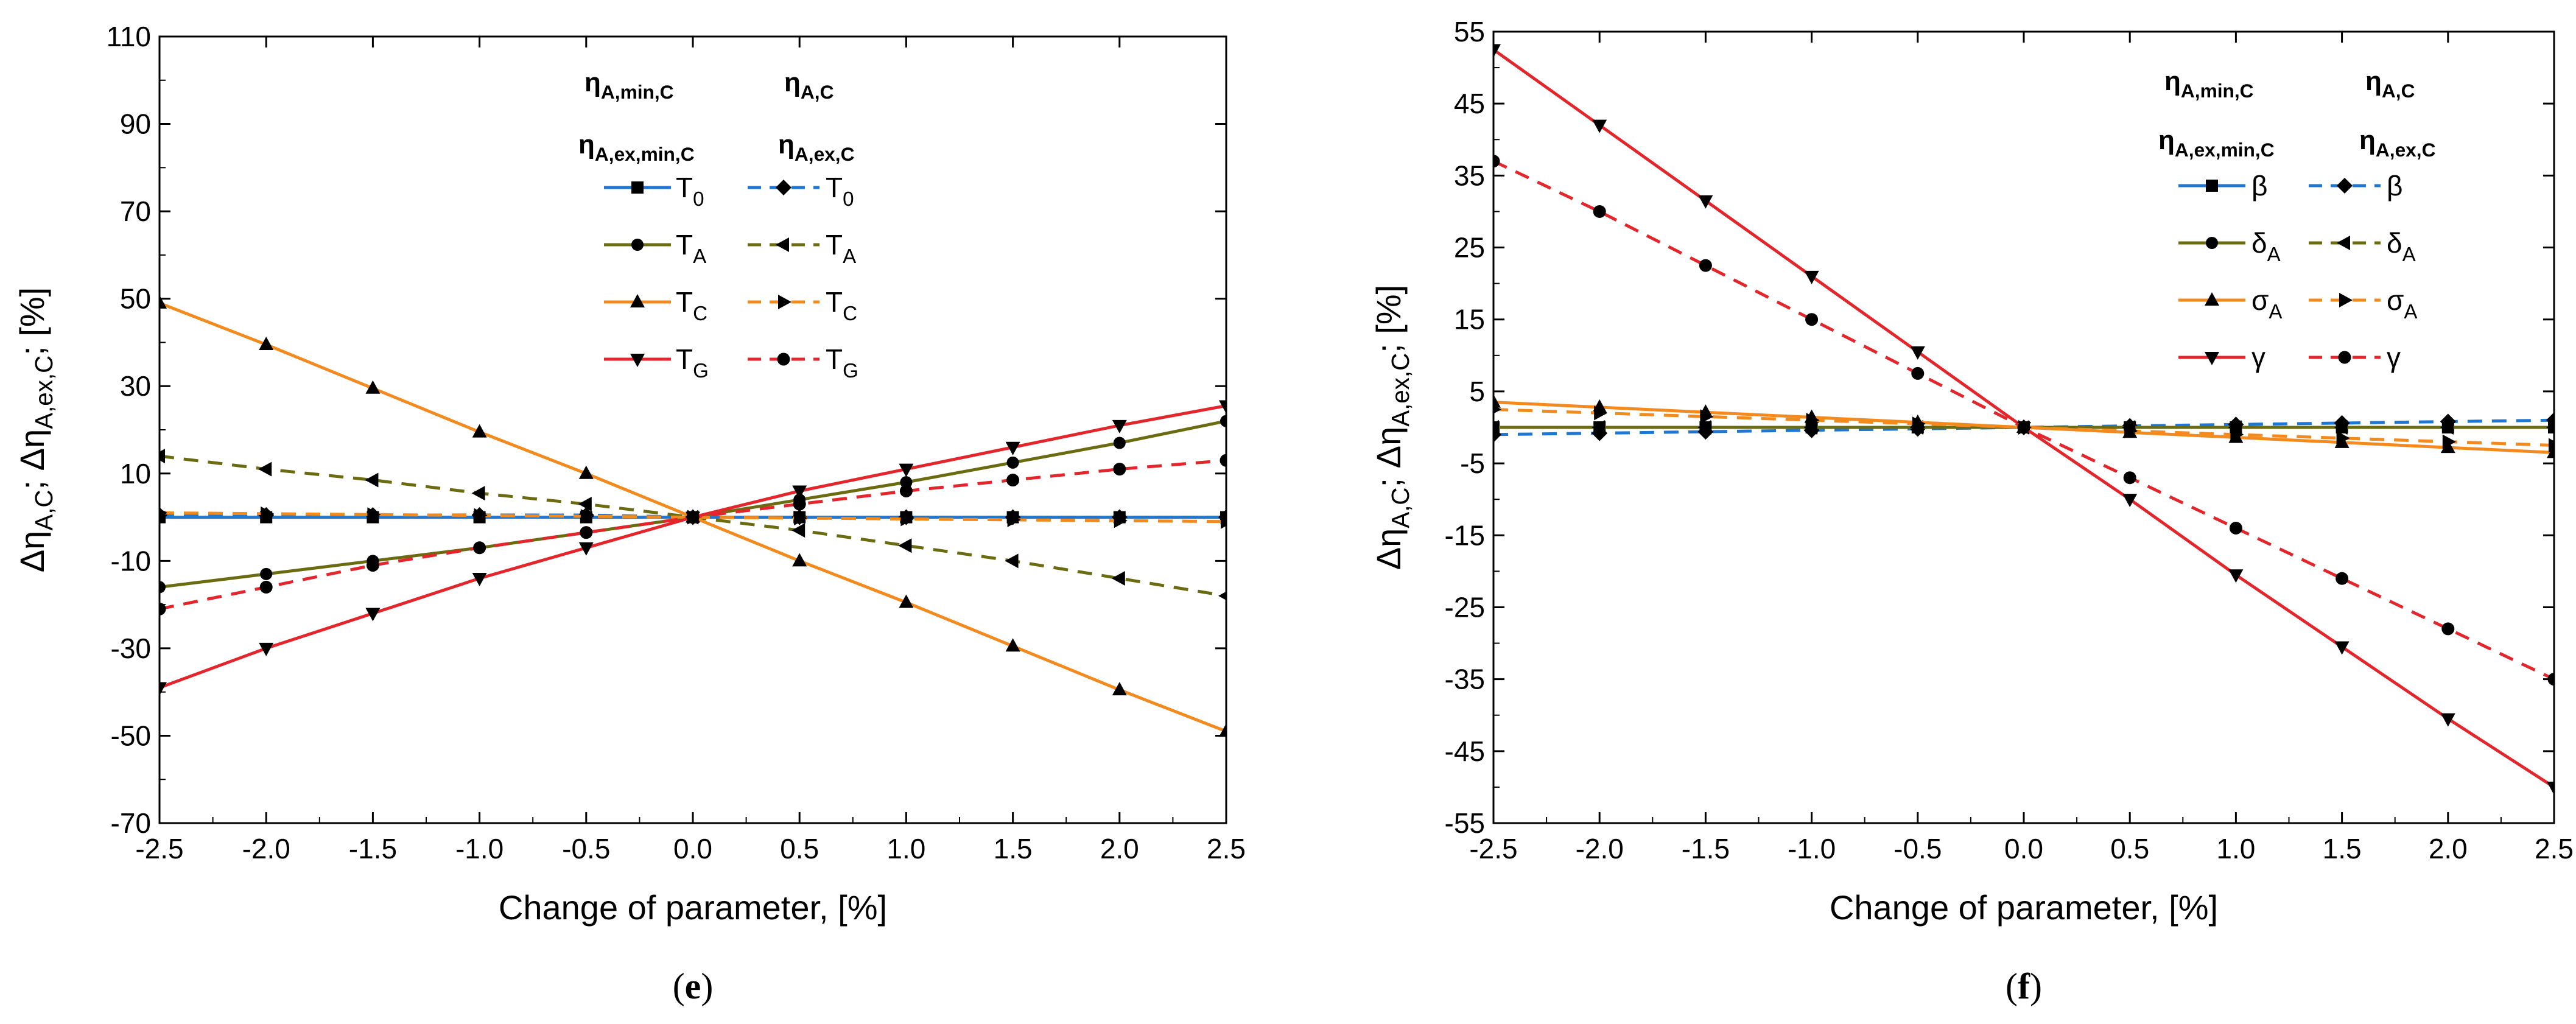 This screenshot has width=2576, height=1024. Describe the element at coordinates (645, 154) in the screenshot. I see `legend-header-subscript: A,ex,min,C` at that location.